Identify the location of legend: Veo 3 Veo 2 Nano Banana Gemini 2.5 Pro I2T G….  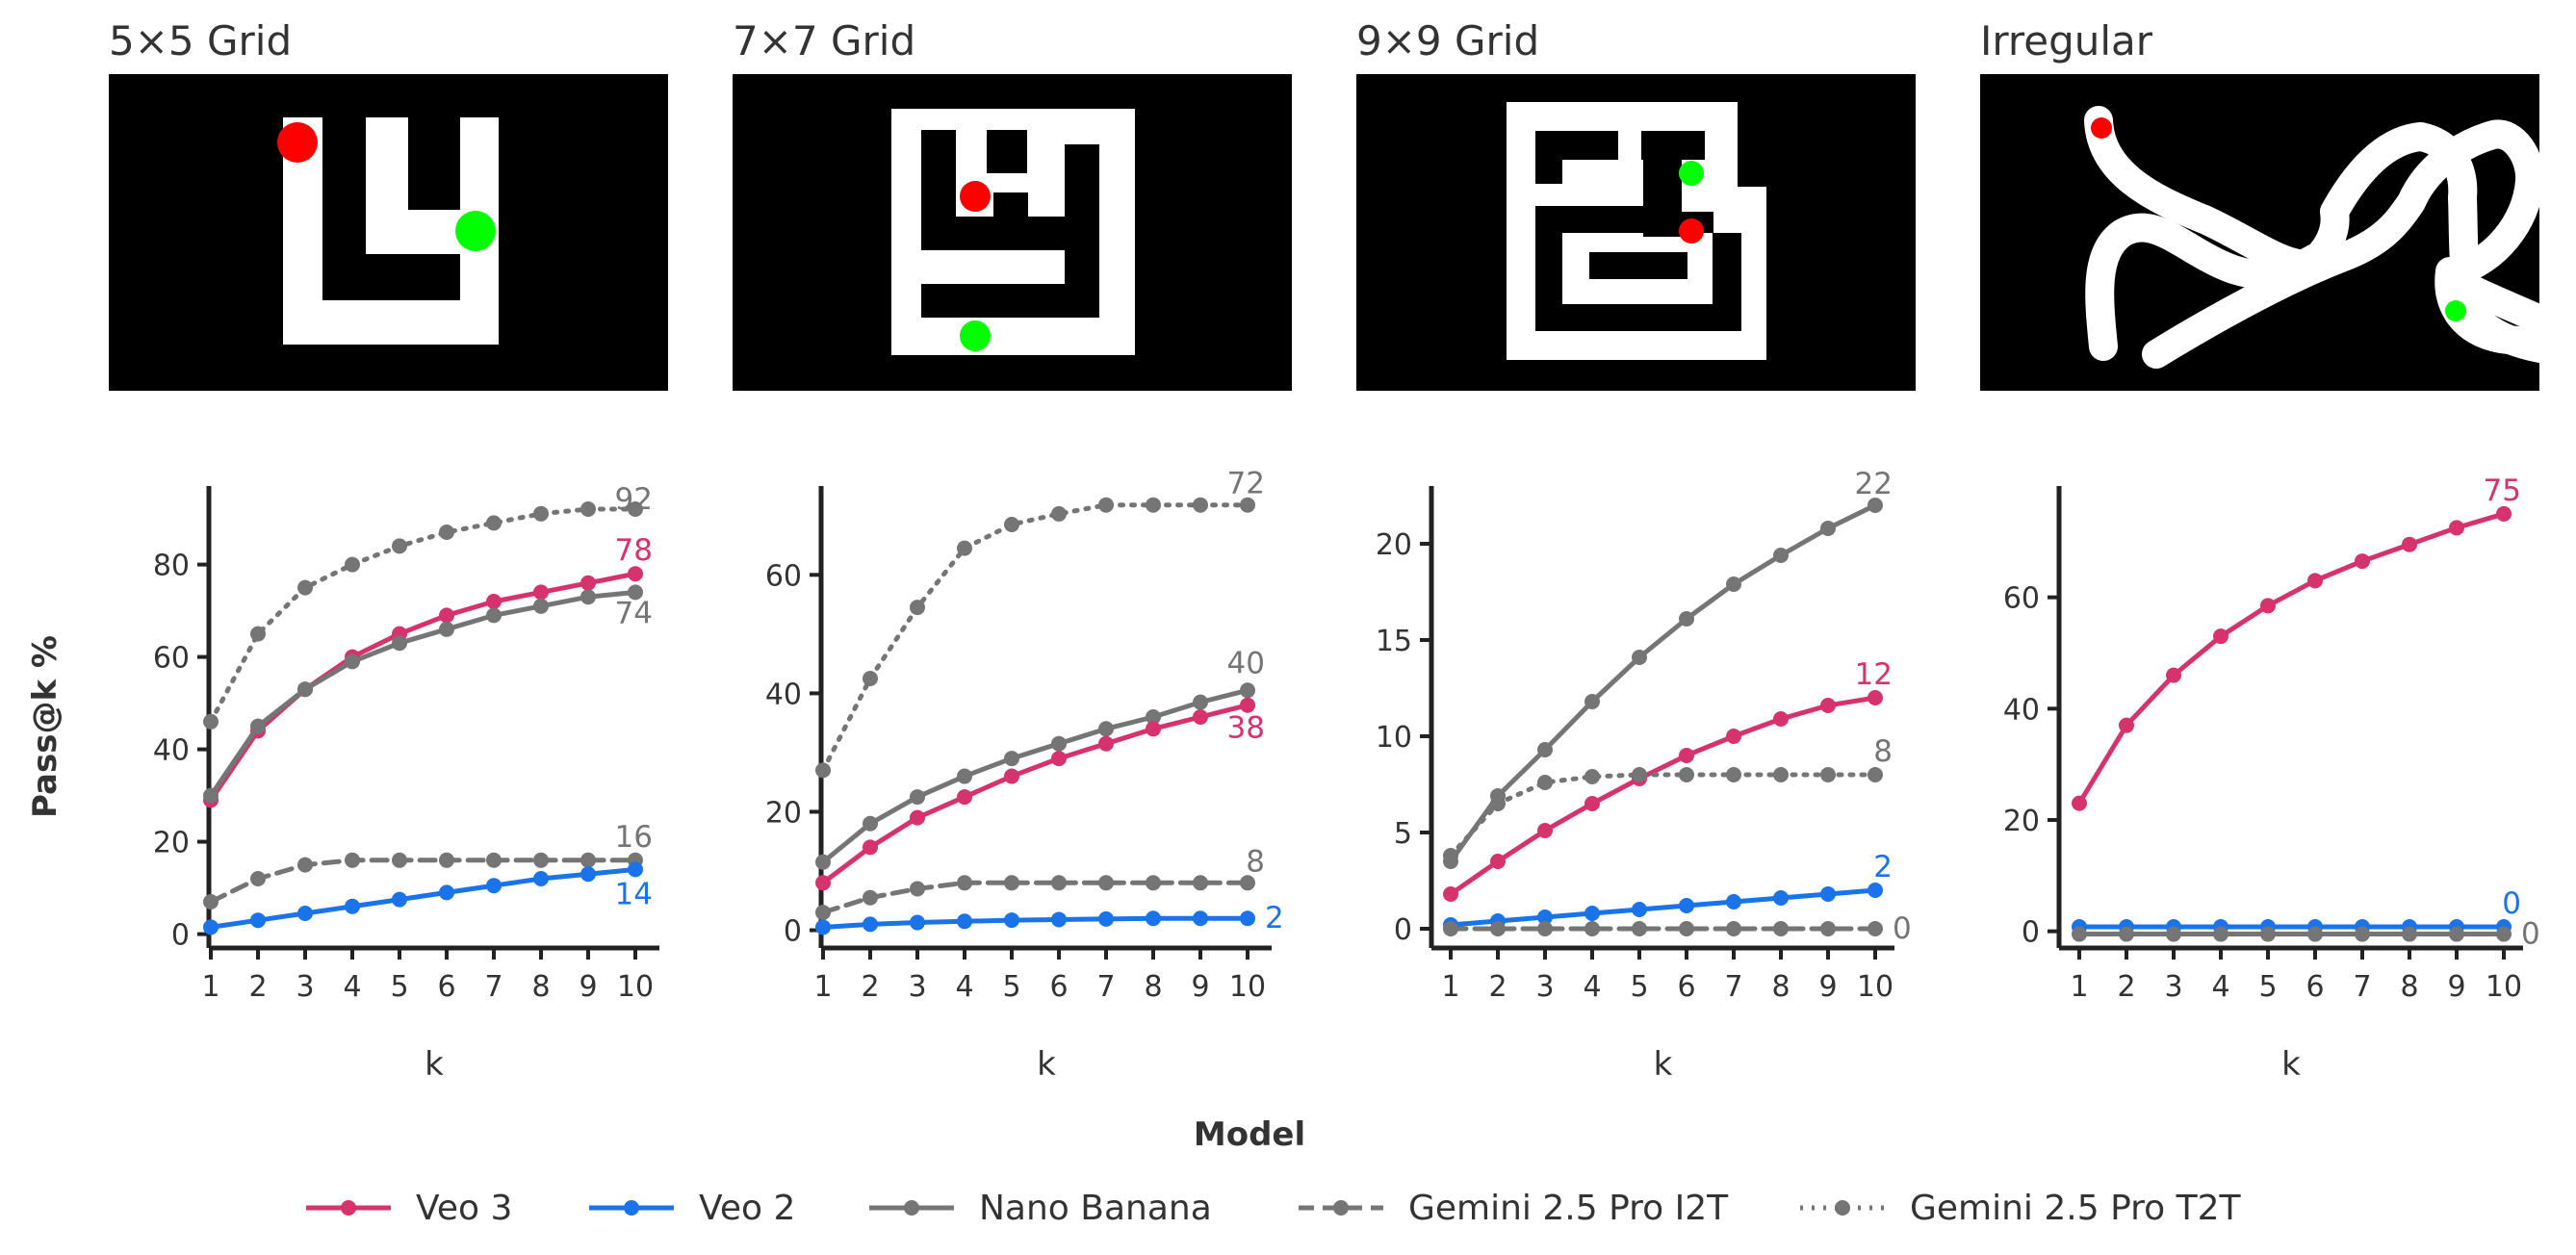
(1274, 1208).